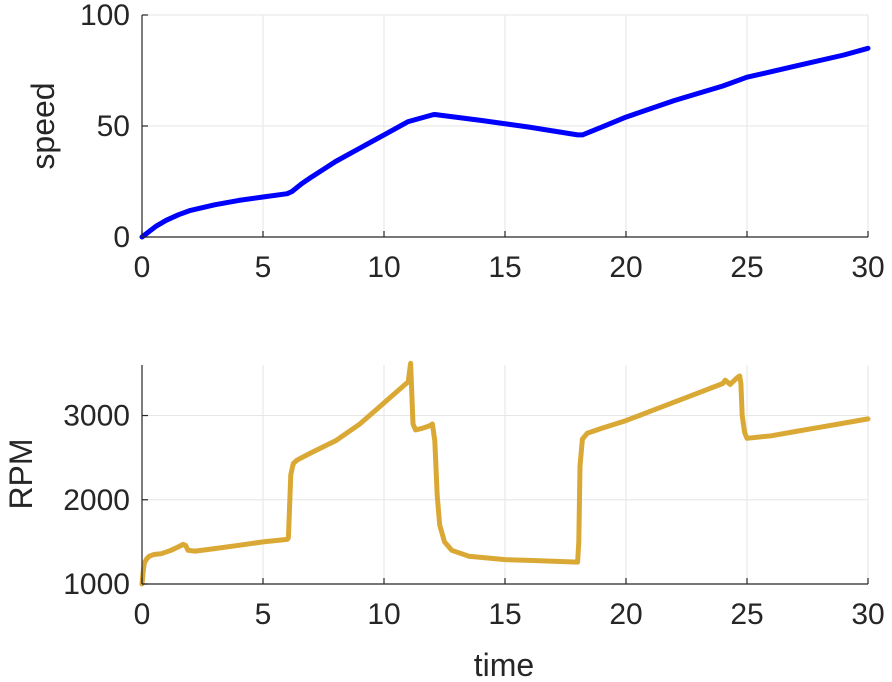  What do you see at coordinates (142, 267) in the screenshot?
I see `speed-x-tick-label: 0` at bounding box center [142, 267].